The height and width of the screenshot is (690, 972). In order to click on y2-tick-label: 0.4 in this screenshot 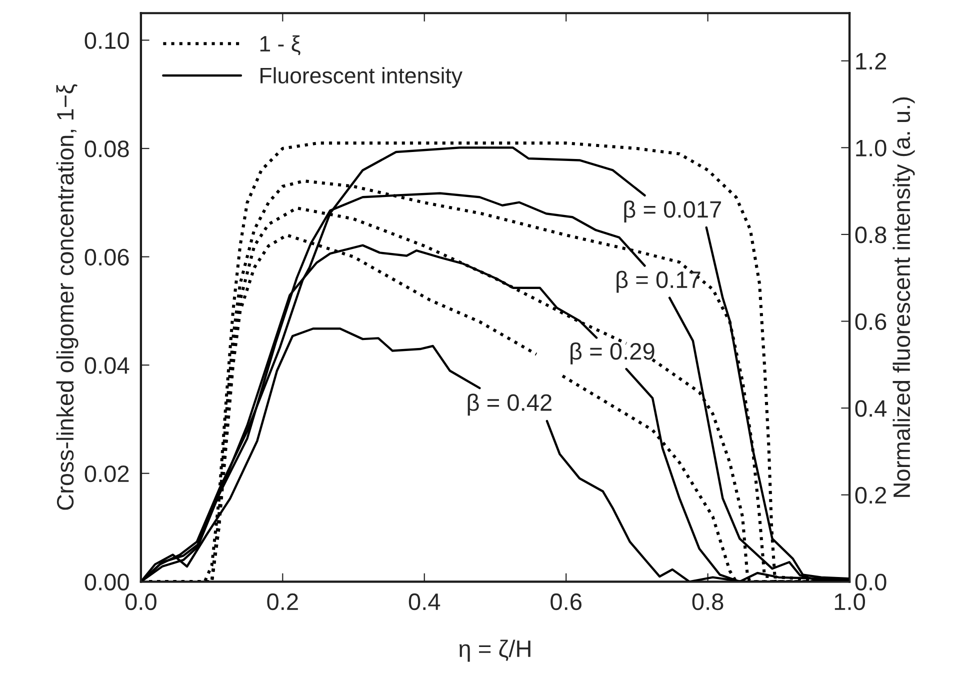, I will do `click(871, 408)`.